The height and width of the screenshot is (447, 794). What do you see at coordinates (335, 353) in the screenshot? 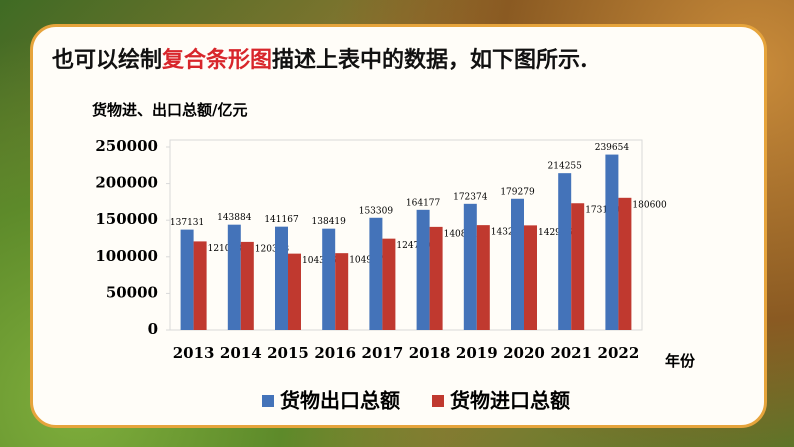
I see `x-tick-label: 2016` at bounding box center [335, 353].